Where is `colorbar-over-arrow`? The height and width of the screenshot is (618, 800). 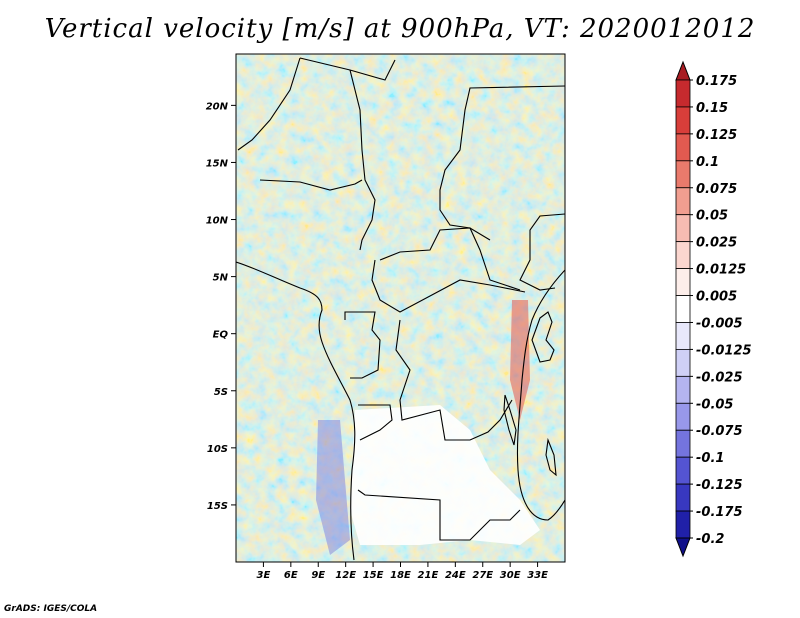
colorbar-over-arrow is located at coordinates (683, 70).